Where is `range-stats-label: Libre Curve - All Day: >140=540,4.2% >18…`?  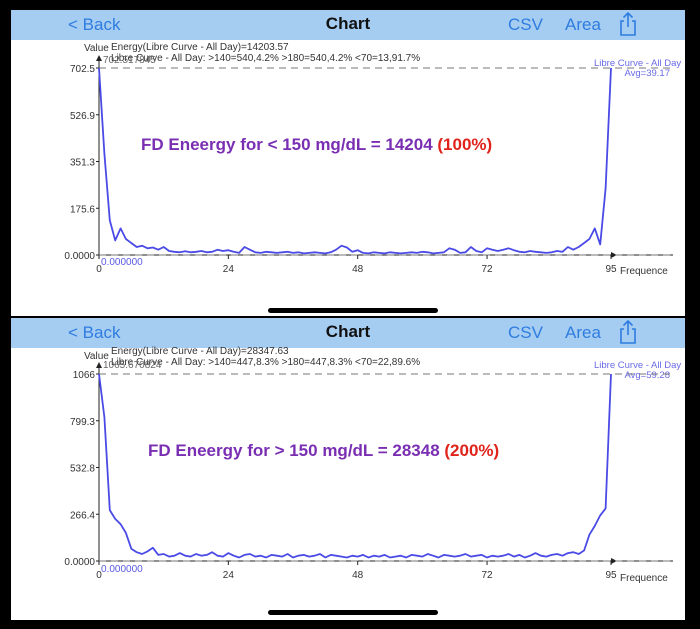
range-stats-label: Libre Curve - All Day: >140=540,4.2% >18… is located at coordinates (265, 58).